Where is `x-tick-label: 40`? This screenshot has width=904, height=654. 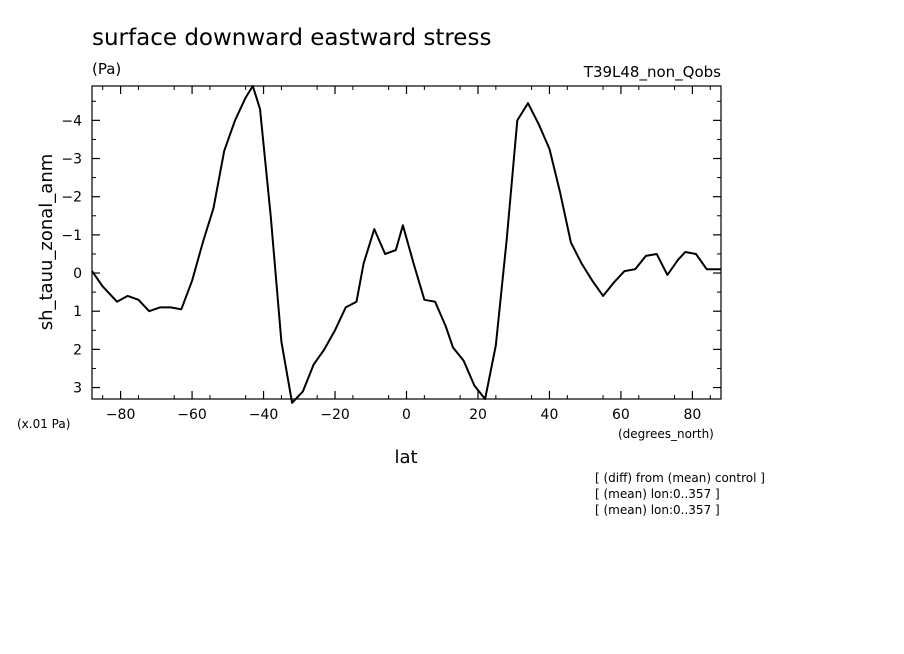
x-tick-label: 40 is located at coordinates (550, 415).